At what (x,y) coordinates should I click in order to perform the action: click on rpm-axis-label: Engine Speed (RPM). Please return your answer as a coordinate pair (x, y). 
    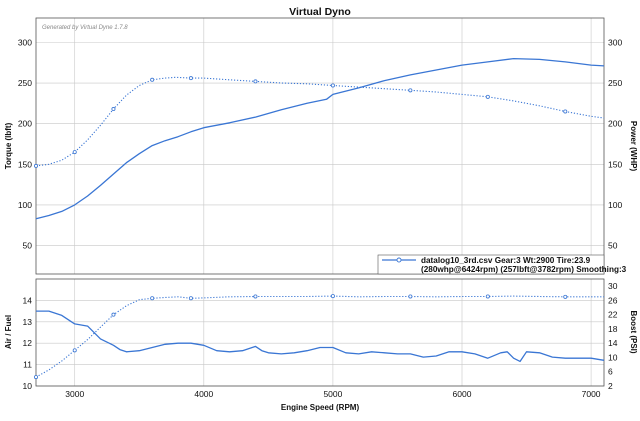
    Looking at the image, I should click on (320, 407).